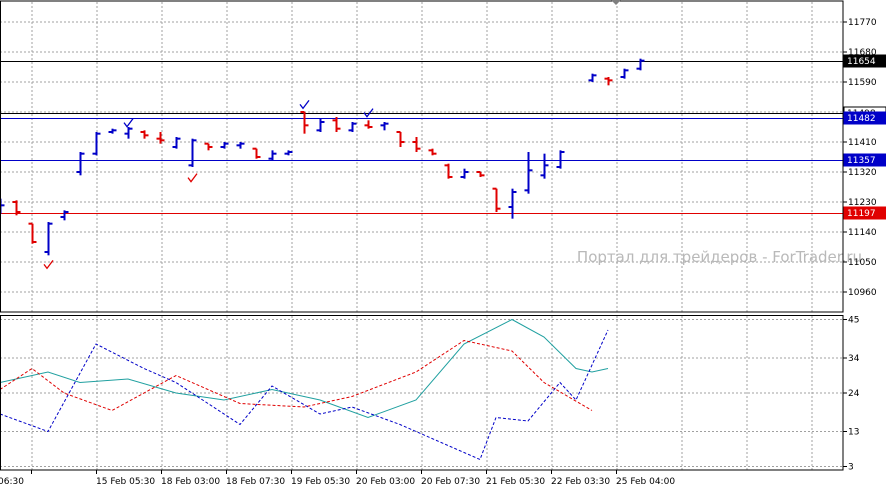  What do you see at coordinates (862, 263) in the screenshot?
I see `y-tick-label: 11050` at bounding box center [862, 263].